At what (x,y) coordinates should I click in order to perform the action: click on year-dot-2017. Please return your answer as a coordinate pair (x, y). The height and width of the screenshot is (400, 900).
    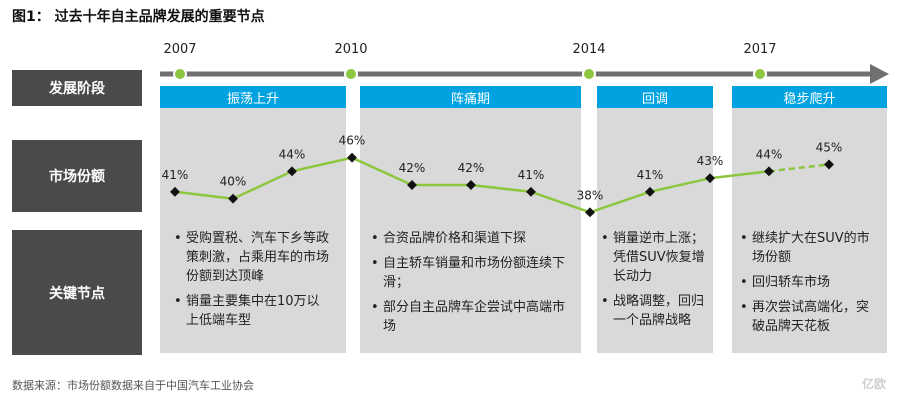
    Looking at the image, I should click on (760, 74).